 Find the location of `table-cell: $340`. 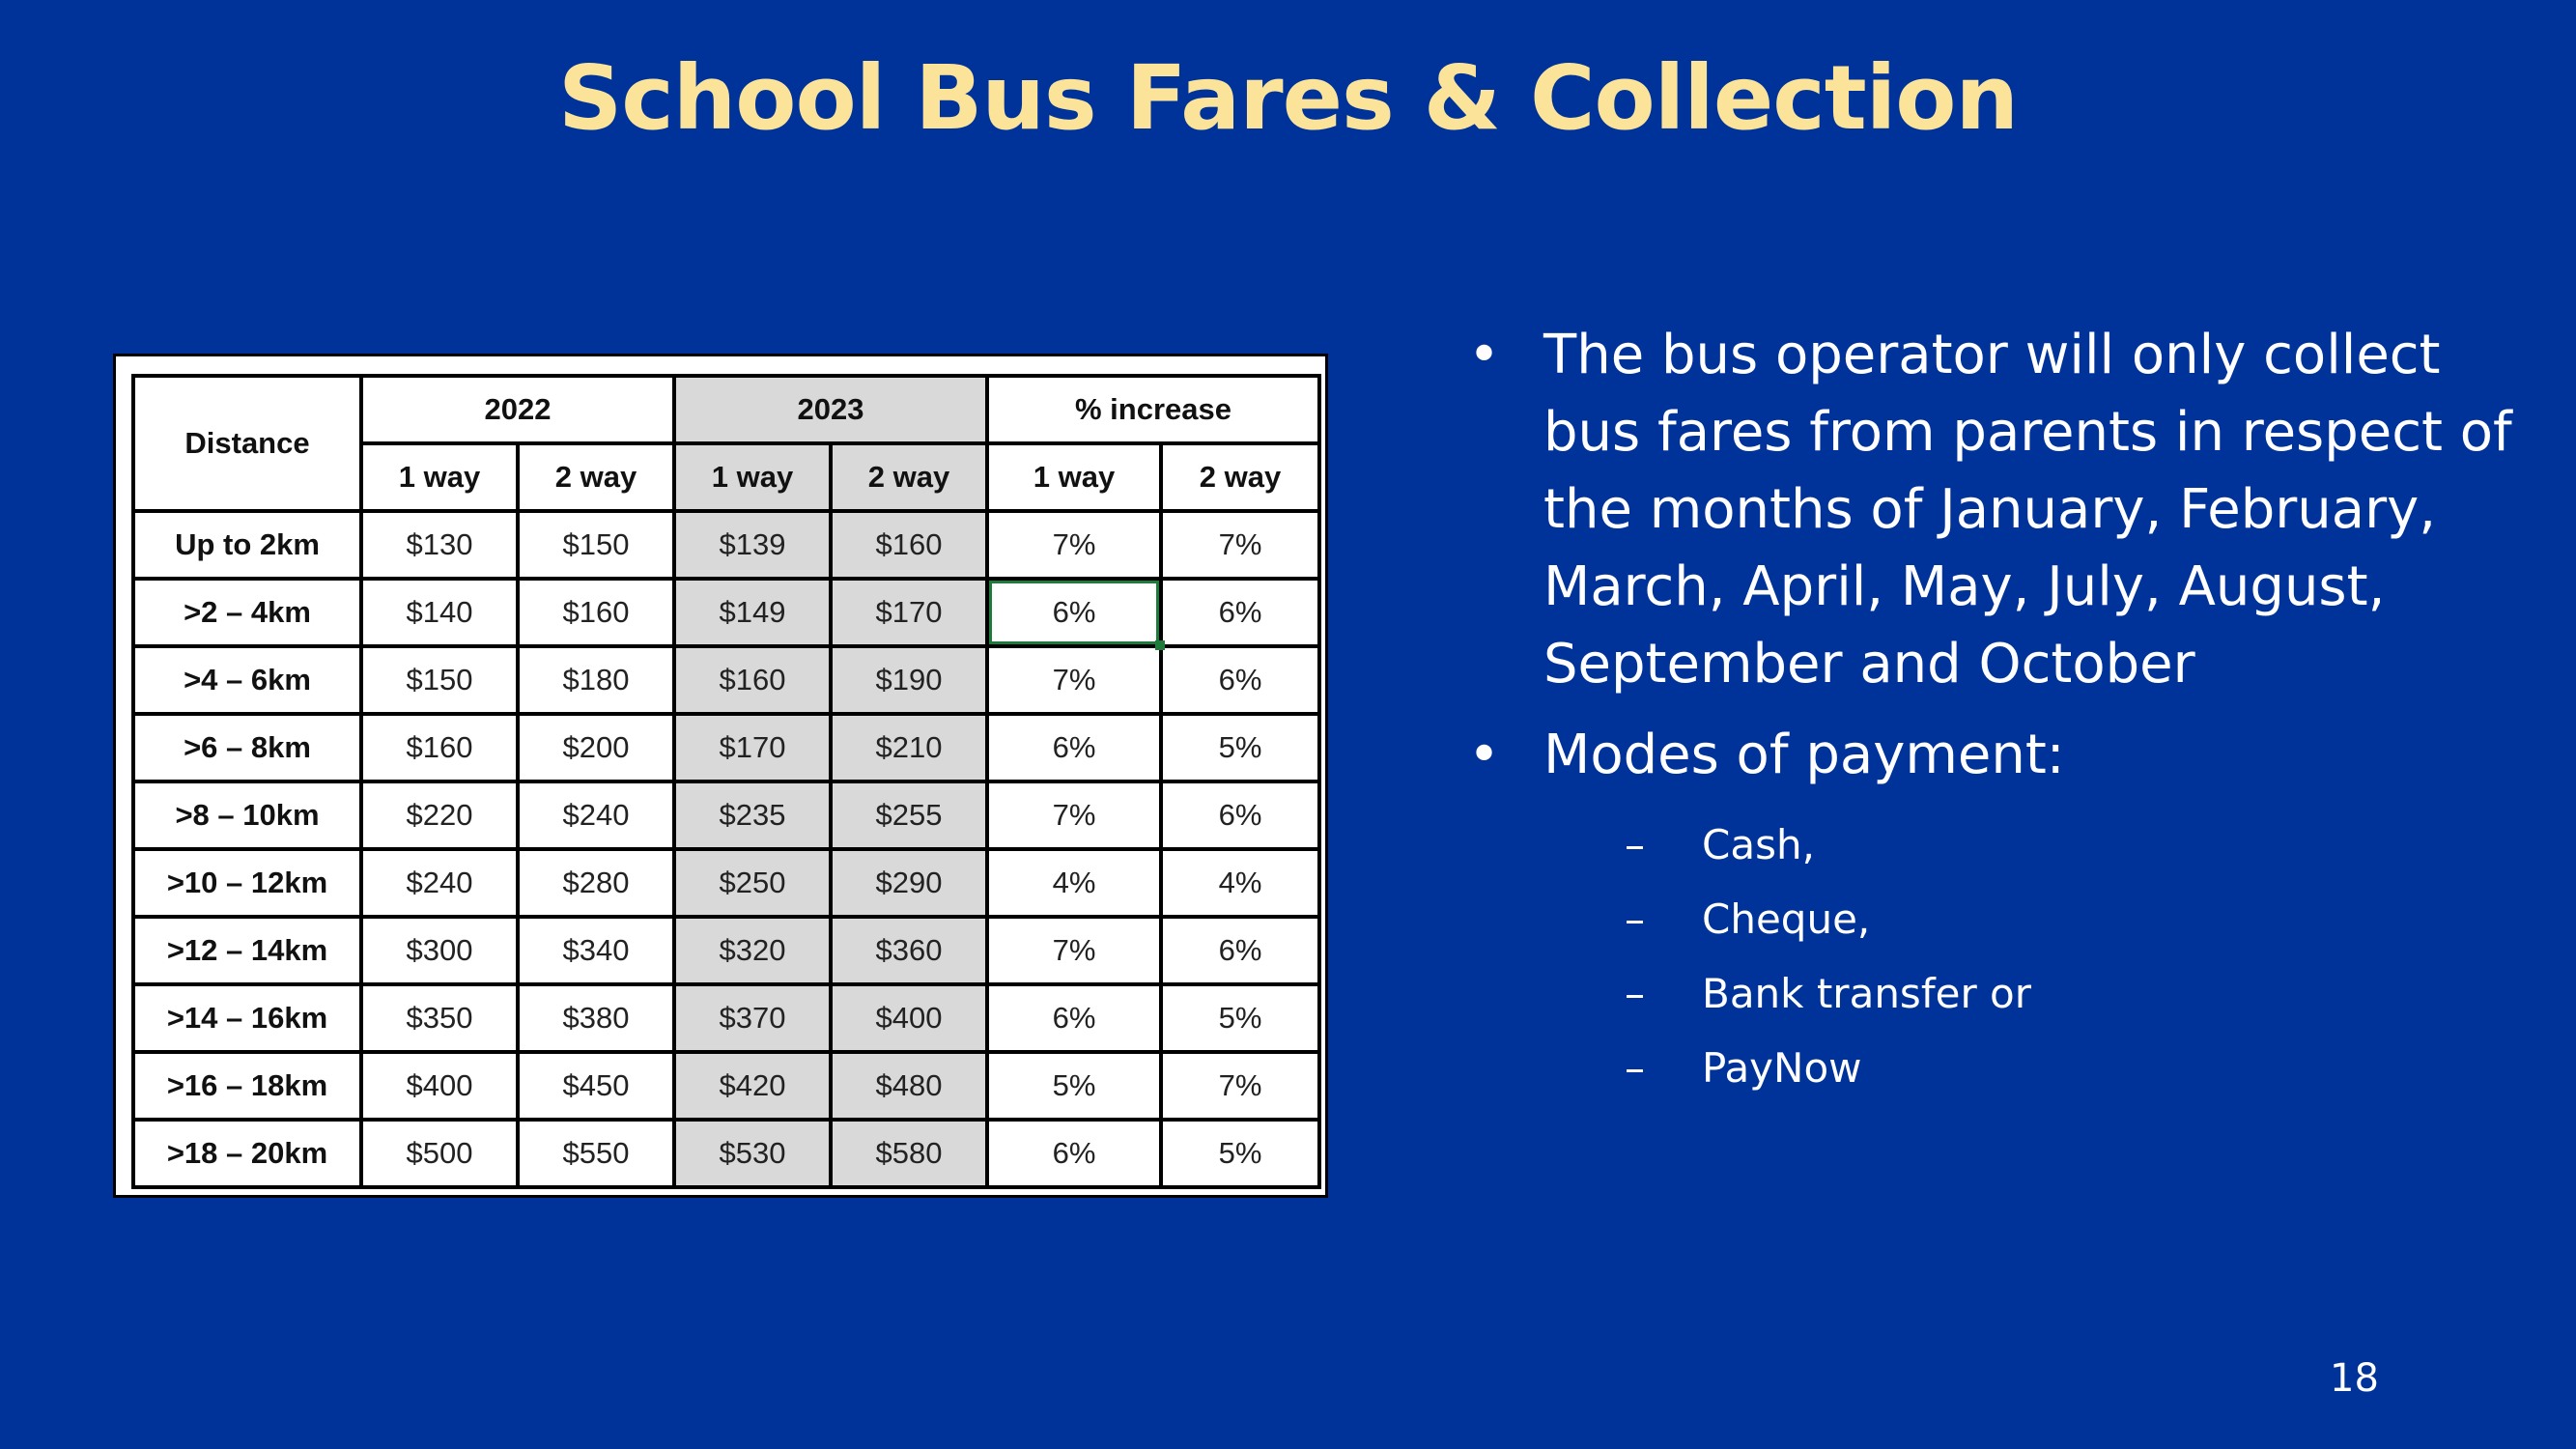

table-cell: $340 is located at coordinates (596, 950).